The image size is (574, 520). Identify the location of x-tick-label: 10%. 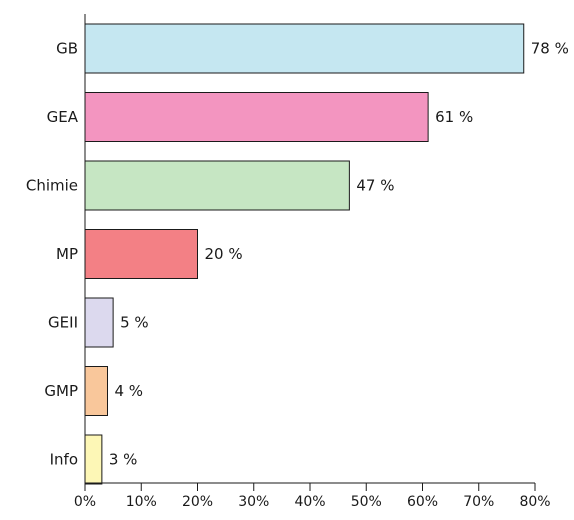
(141, 502).